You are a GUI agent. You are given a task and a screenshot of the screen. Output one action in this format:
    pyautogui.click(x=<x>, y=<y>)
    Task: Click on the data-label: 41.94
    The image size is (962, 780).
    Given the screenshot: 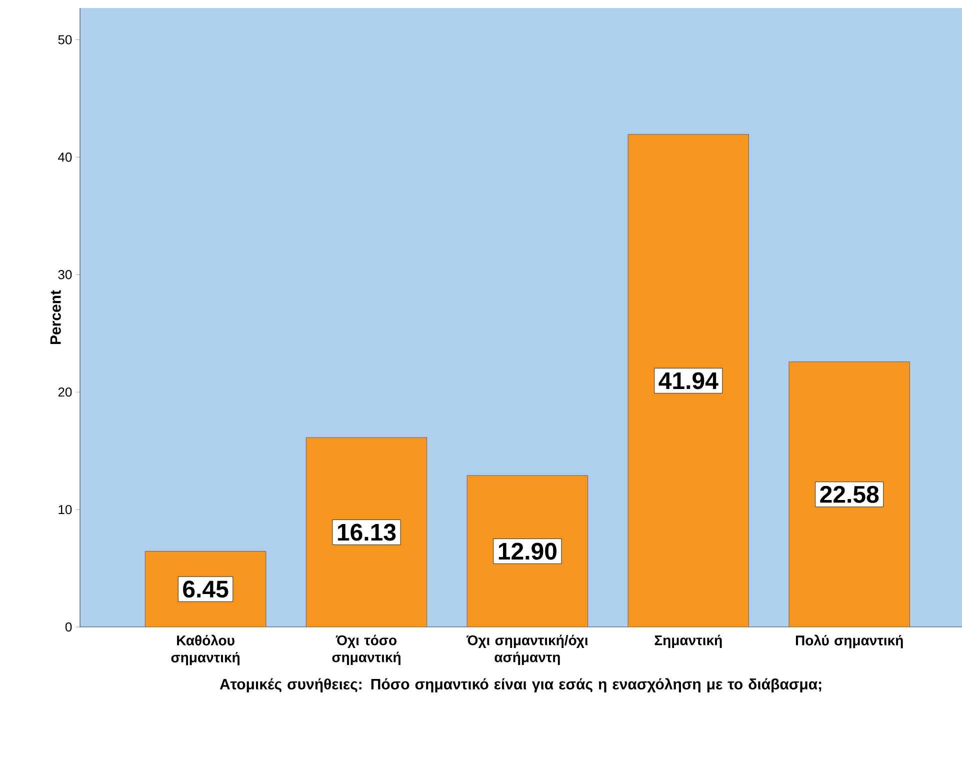 What is the action you would take?
    pyautogui.click(x=688, y=381)
    